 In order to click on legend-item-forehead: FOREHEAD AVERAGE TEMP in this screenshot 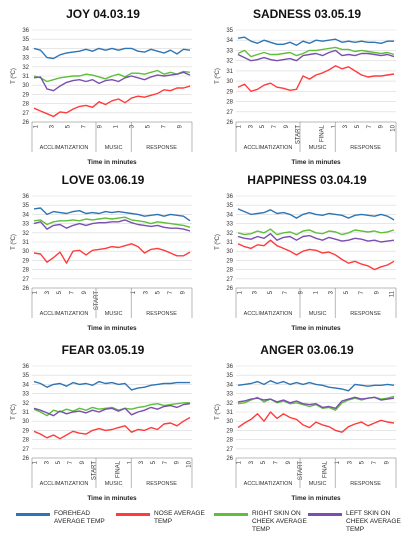, I will do `click(66, 518)`.